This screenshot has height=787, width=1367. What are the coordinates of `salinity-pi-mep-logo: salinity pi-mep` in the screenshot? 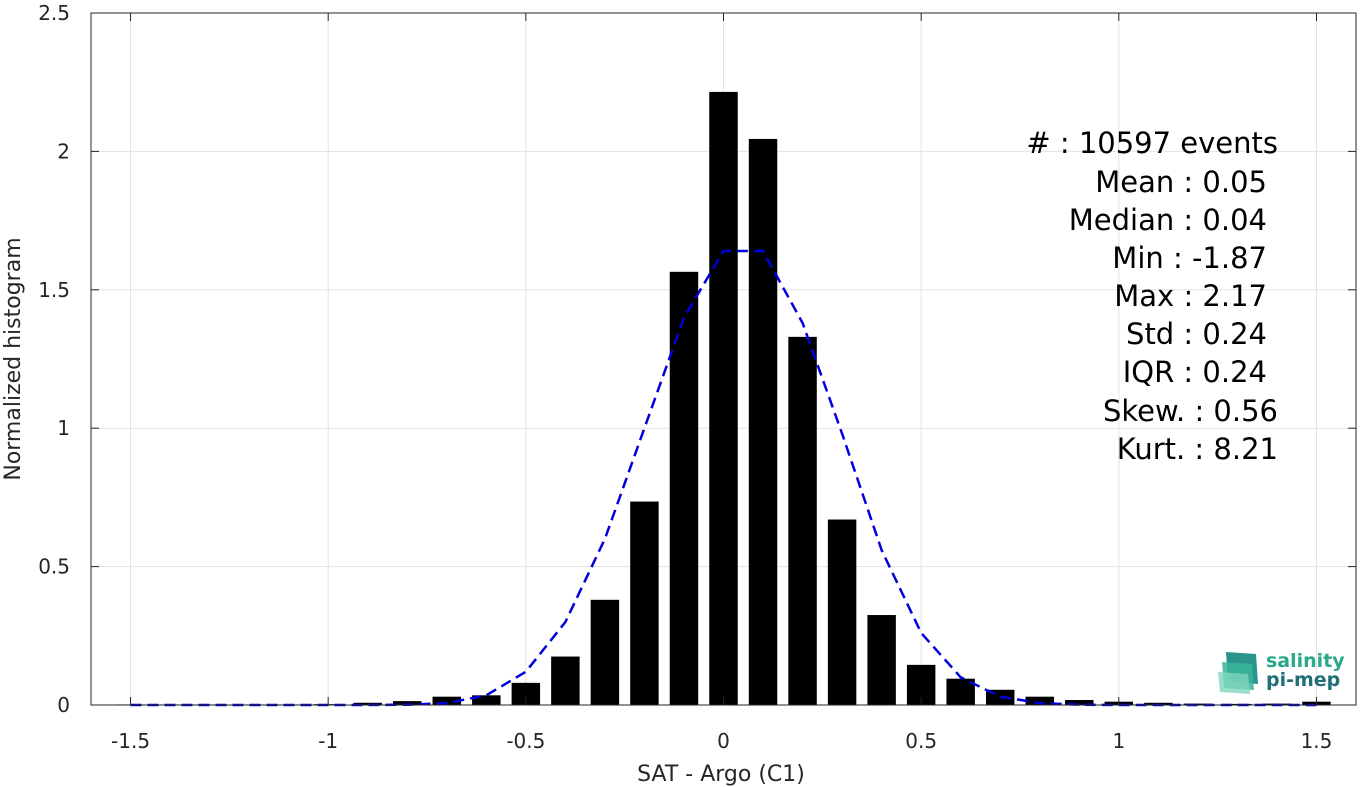 It's located at (1281, 672).